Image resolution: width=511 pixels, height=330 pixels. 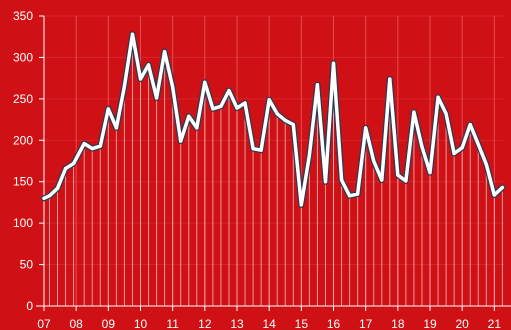 What do you see at coordinates (76, 323) in the screenshot?
I see `x-tick-label: 08` at bounding box center [76, 323].